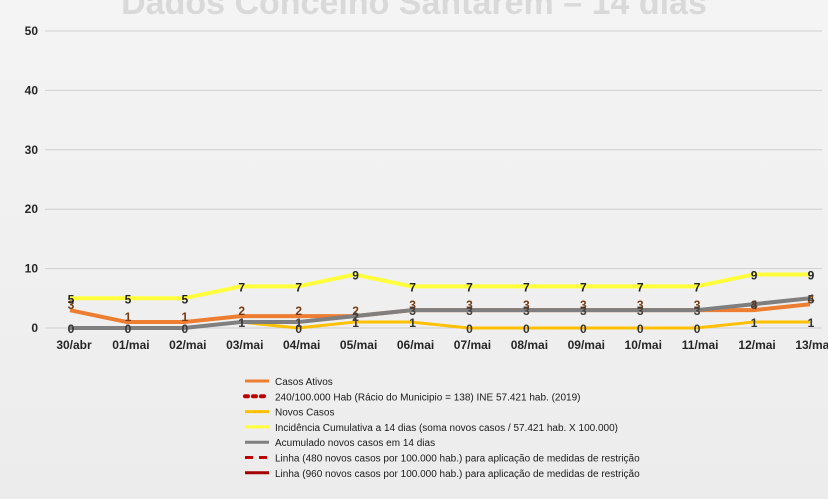  Describe the element at coordinates (586, 345) in the screenshot. I see `x-tick-label: 09/mai` at that location.